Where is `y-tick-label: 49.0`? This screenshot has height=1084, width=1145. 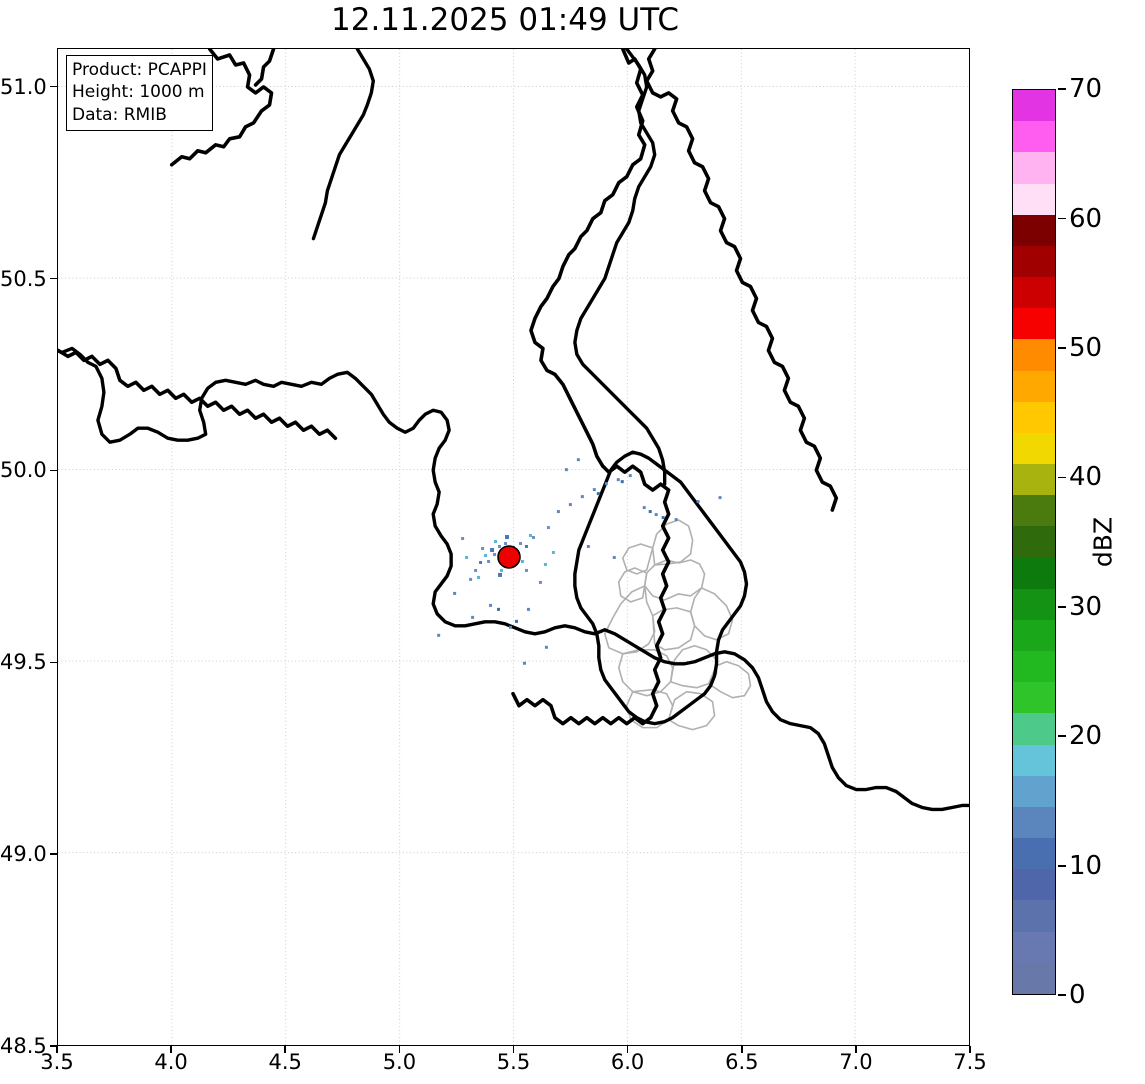
y-tick-label: 49.0 is located at coordinates (23, 854).